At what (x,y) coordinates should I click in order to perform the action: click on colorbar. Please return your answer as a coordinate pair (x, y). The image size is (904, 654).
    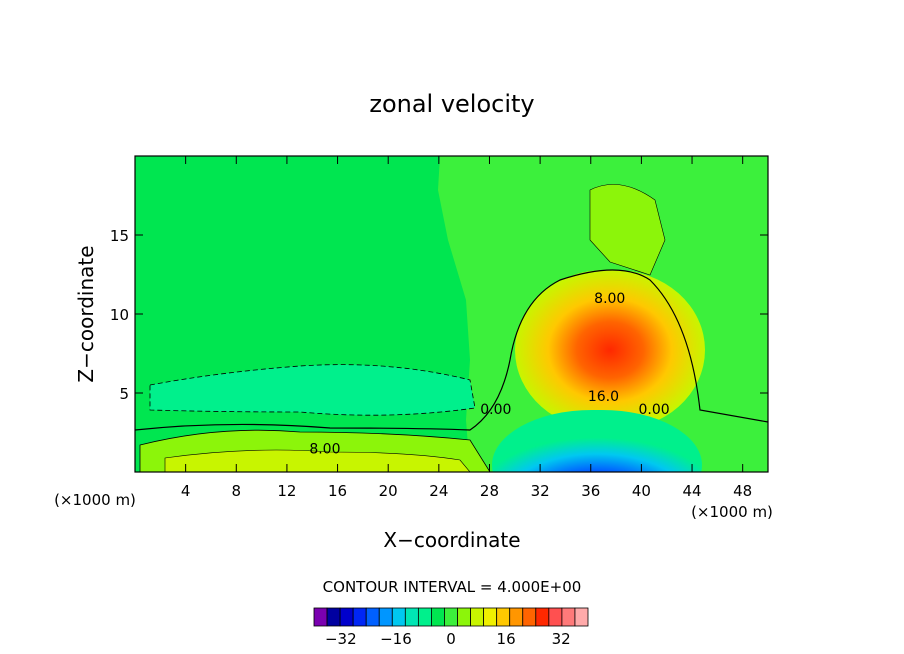
    Looking at the image, I should click on (451, 617).